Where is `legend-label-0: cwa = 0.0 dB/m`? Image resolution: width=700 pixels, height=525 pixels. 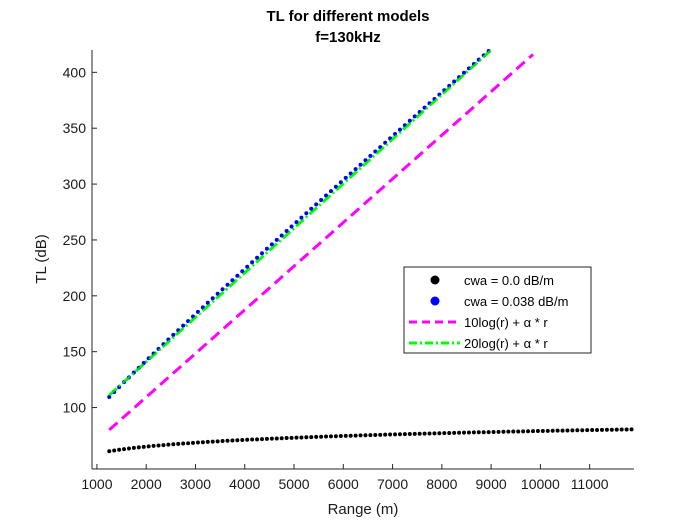 legend-label-0: cwa = 0.0 dB/m is located at coordinates (509, 280).